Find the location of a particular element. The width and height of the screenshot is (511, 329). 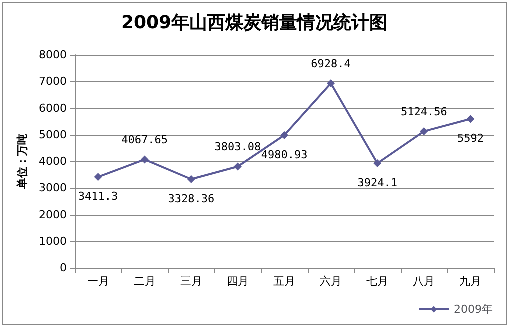

data-label: 6928.4 is located at coordinates (331, 64).